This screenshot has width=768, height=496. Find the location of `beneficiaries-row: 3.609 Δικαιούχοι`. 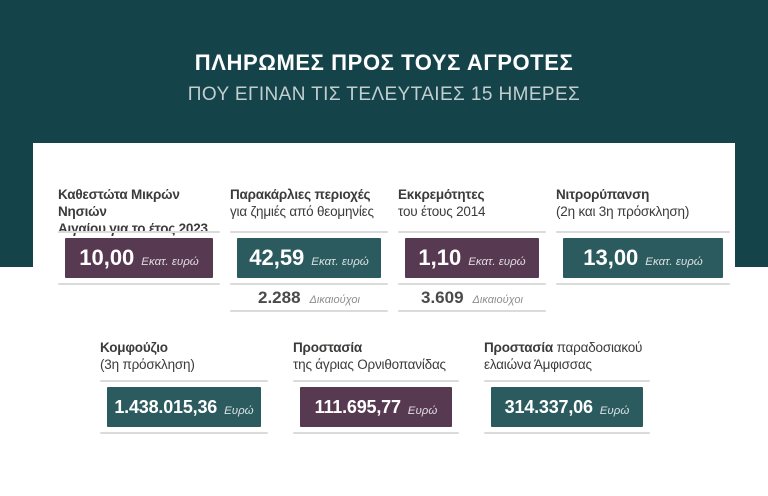

beneficiaries-row: 3.609 Δικαιούχοι is located at coordinates (472, 297).